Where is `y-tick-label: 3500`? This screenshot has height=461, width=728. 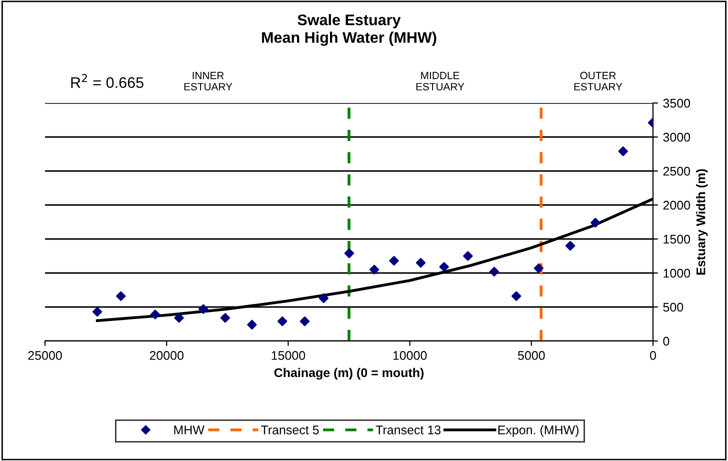 y-tick-label: 3500 is located at coordinates (676, 103).